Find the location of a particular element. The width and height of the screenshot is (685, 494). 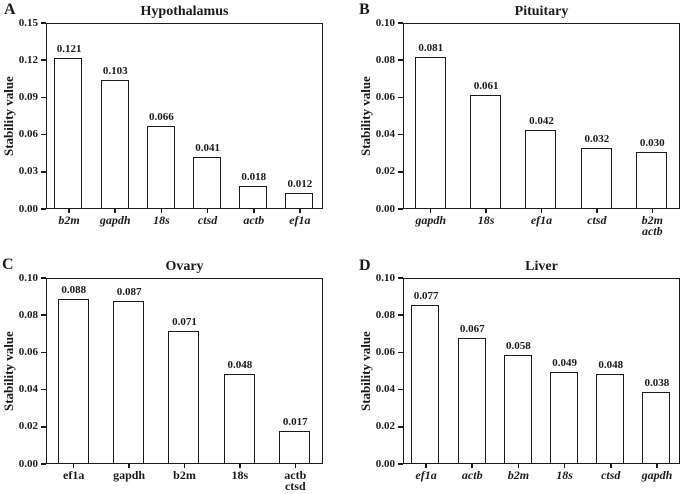

bar-value-label: 0.012 is located at coordinates (300, 184).